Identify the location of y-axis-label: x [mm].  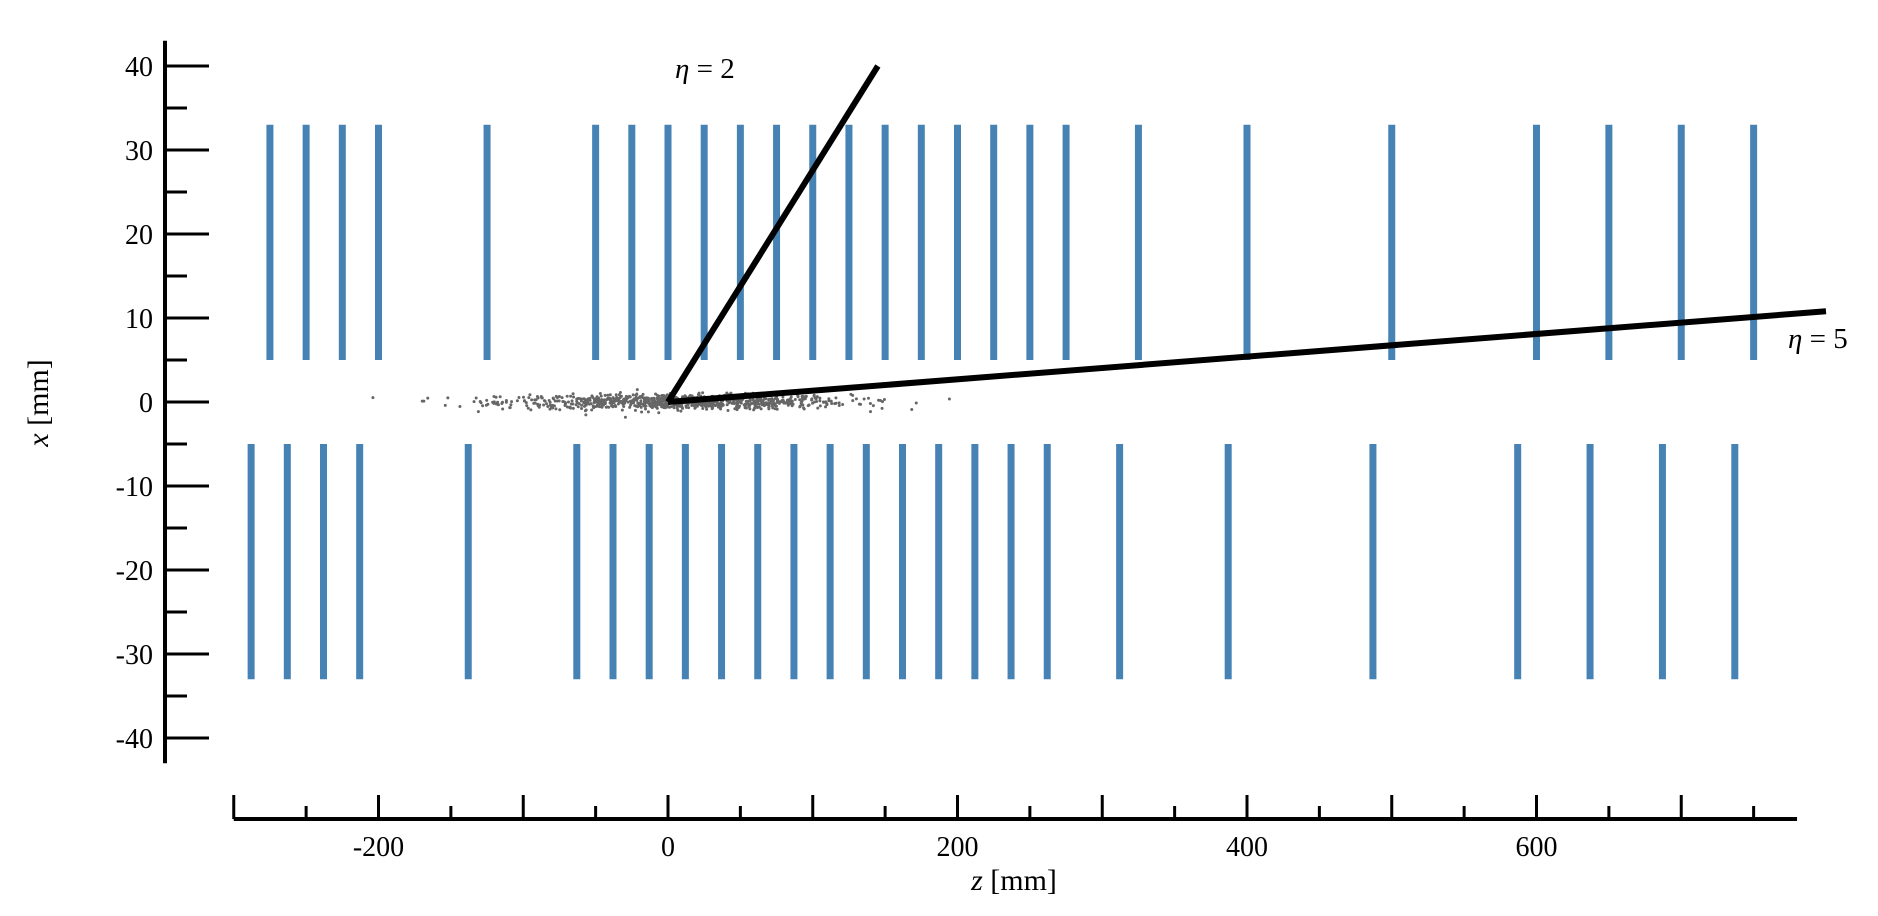
(38, 403).